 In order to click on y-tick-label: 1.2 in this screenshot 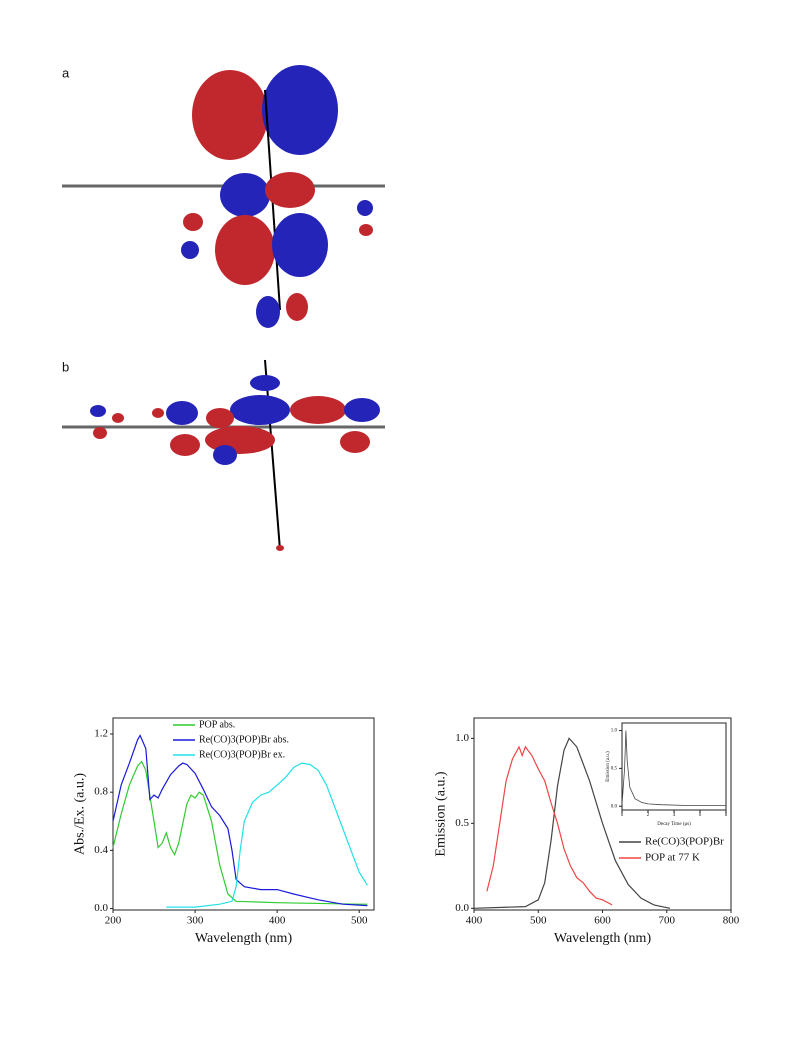, I will do `click(101, 734)`.